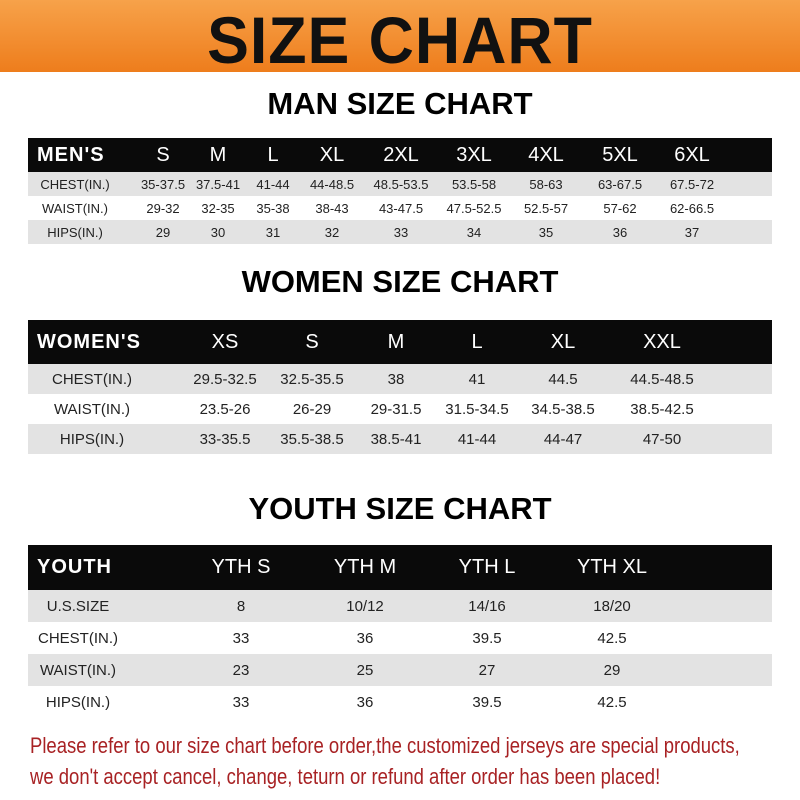  I want to click on size-value: 43-47.5, so click(401, 208).